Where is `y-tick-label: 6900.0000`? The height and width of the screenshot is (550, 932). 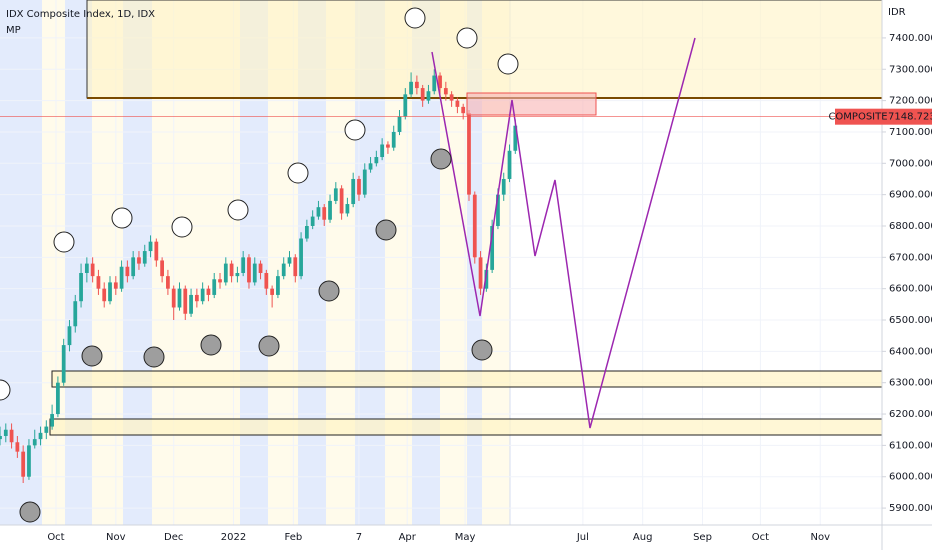 y-tick-label: 6900.0000 is located at coordinates (910, 195).